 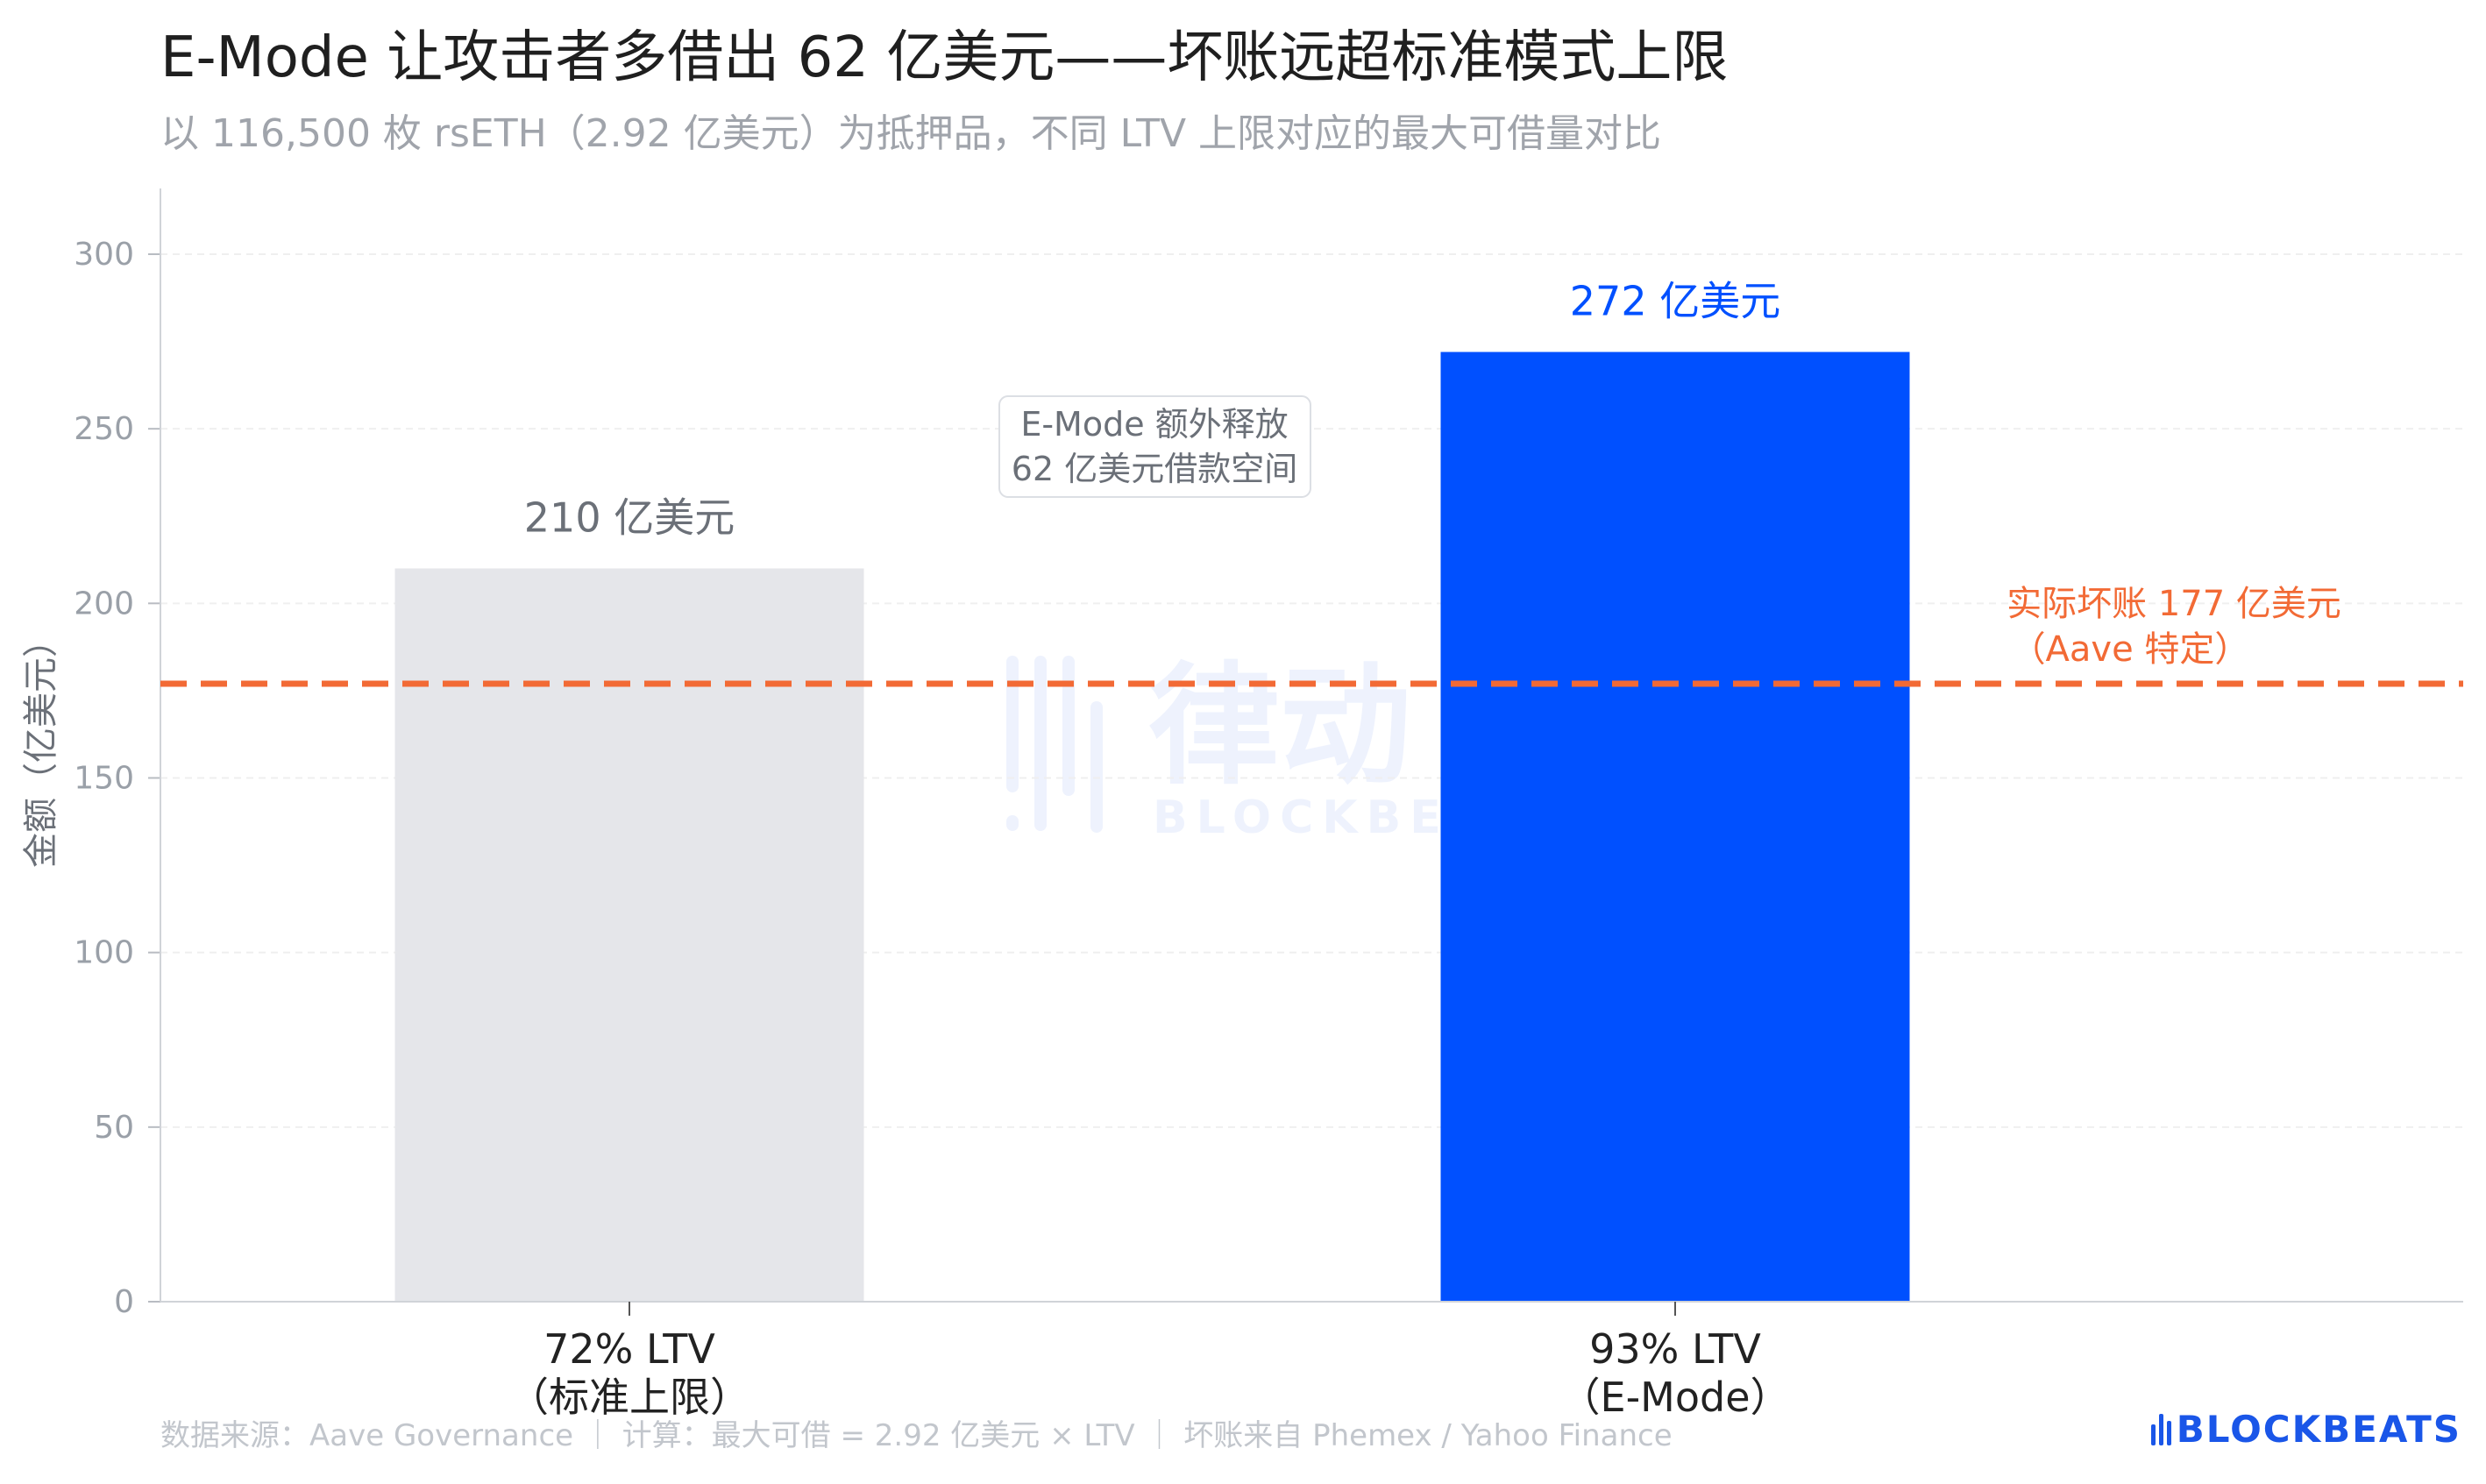 What do you see at coordinates (104, 779) in the screenshot?
I see `y-tick-label: 150` at bounding box center [104, 779].